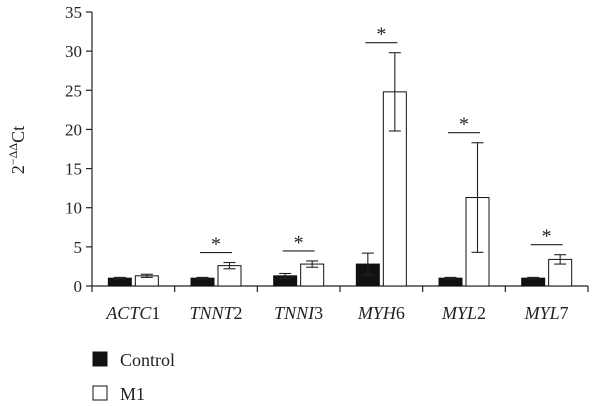 This screenshot has height=407, width=600. Describe the element at coordinates (73, 169) in the screenshot. I see `y-tick-label: 15` at that location.